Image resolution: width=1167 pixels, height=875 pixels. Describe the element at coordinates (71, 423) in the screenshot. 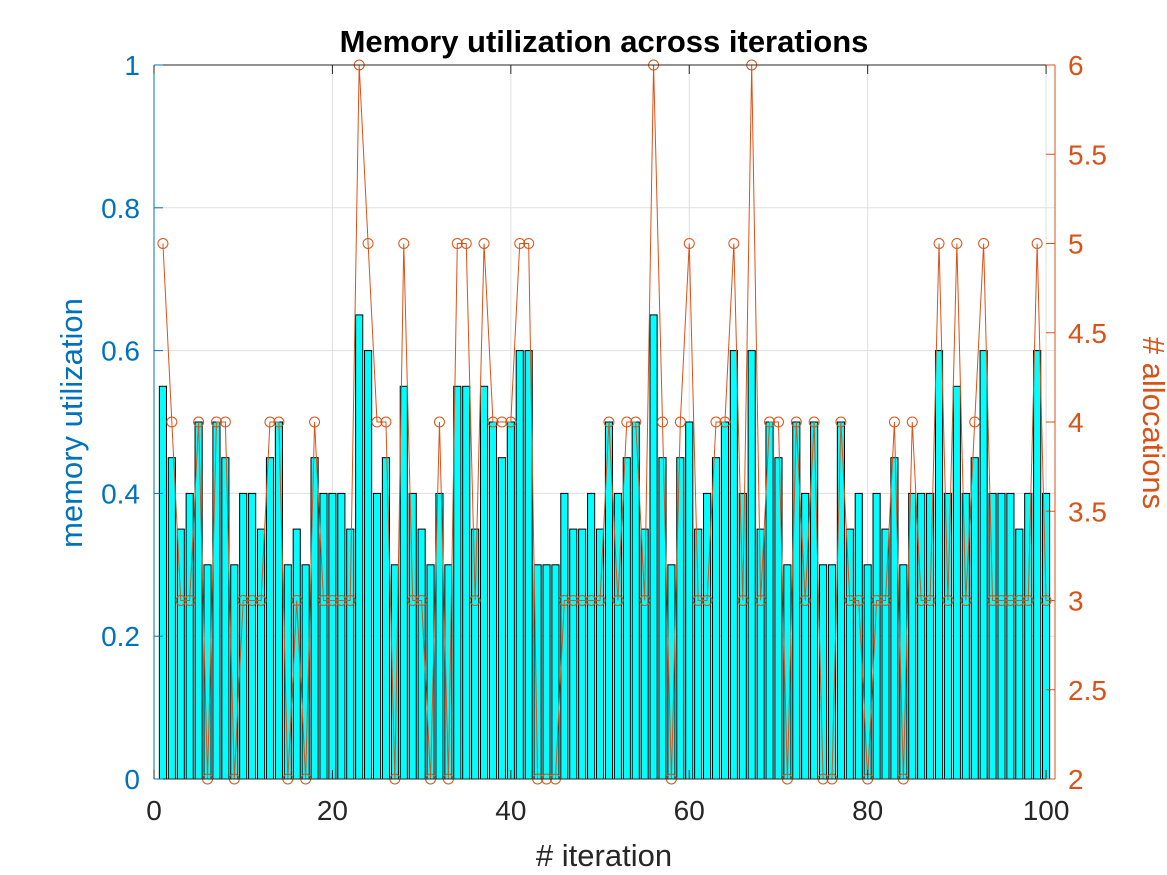

I see `y-axis-label-left: memory utilization` at that location.